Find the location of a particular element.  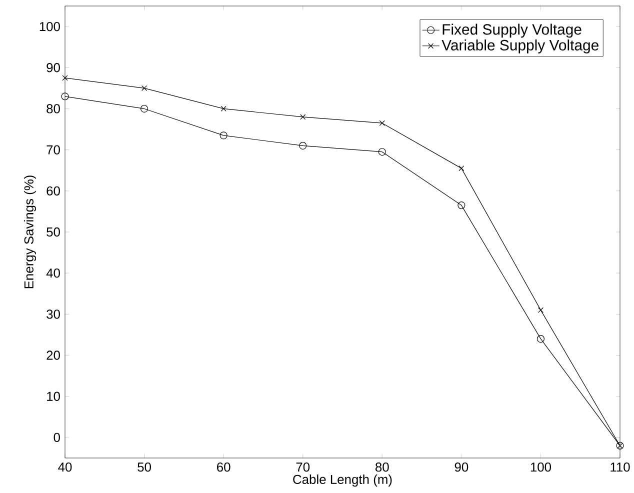

y-tick-label: 40 is located at coordinates (53, 273).